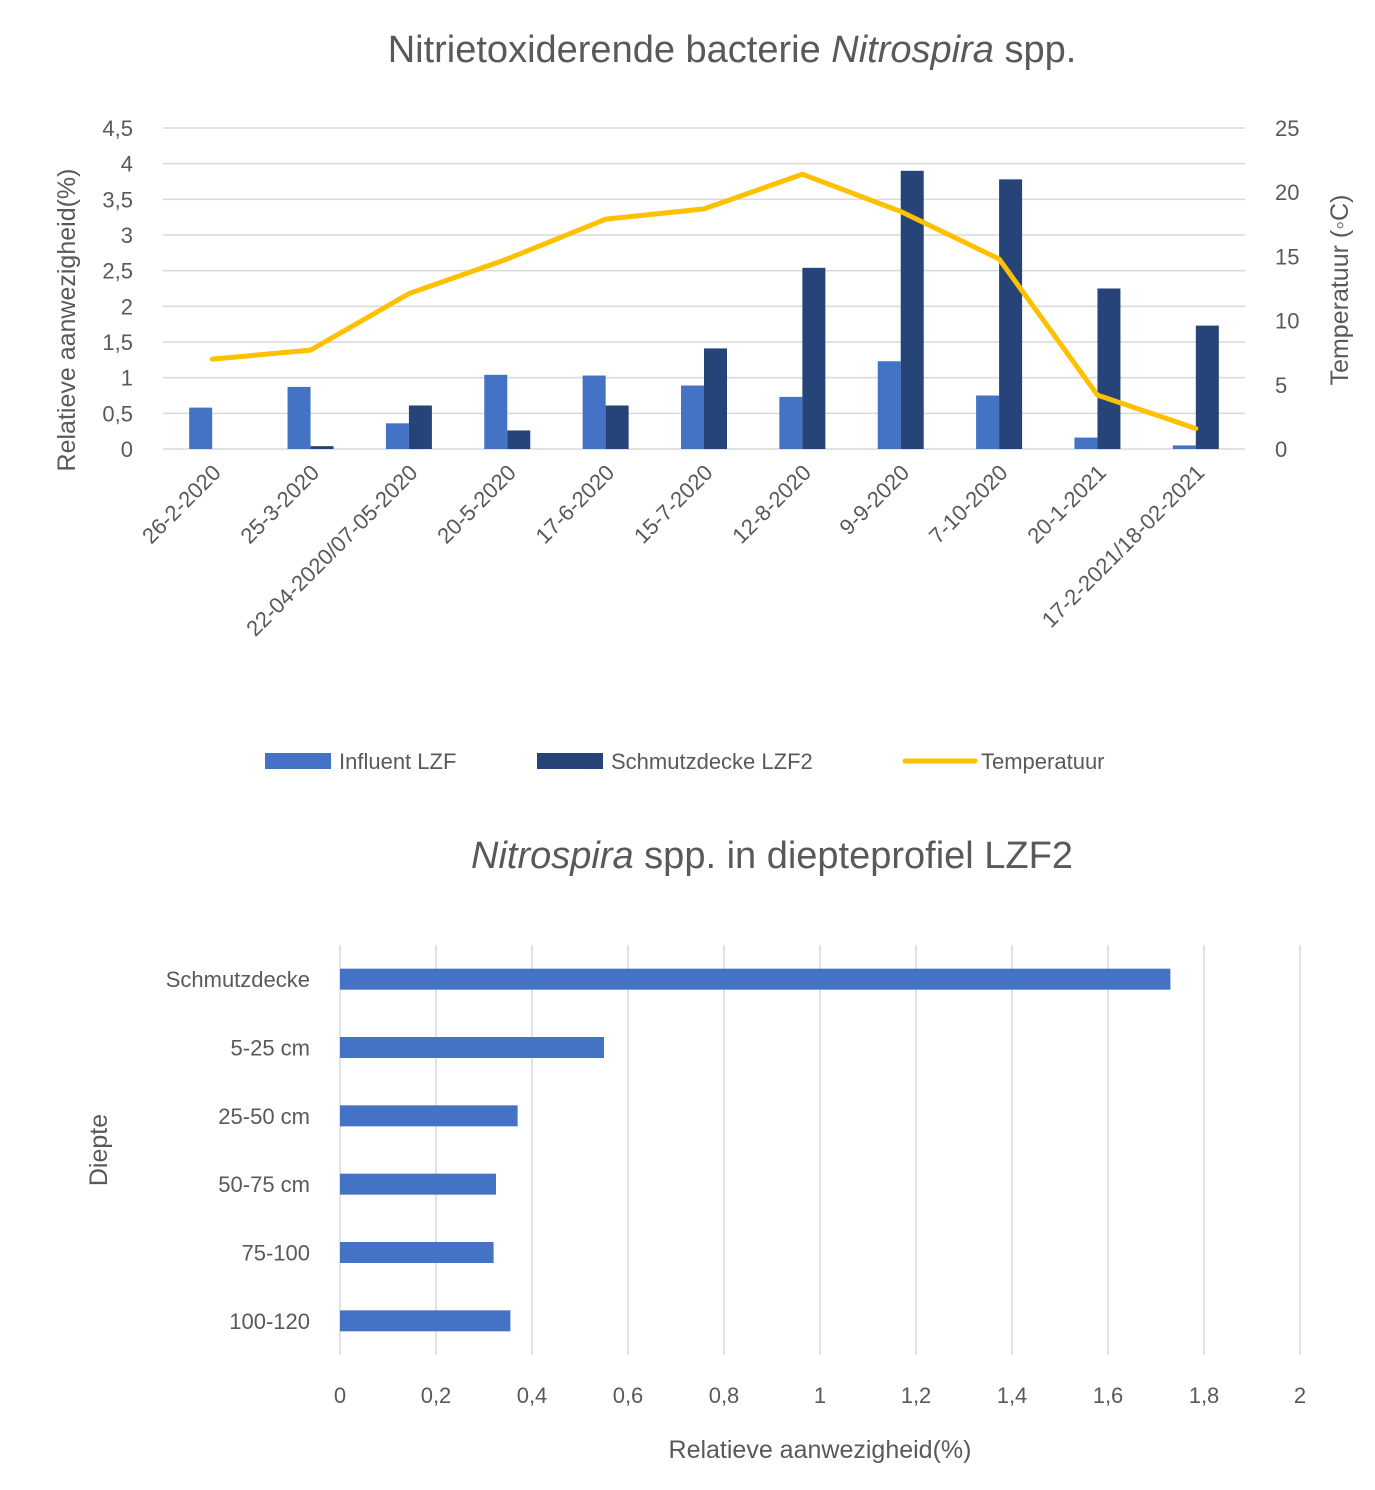 The width and height of the screenshot is (1375, 1490). What do you see at coordinates (1287, 192) in the screenshot?
I see `chart-1-right-tick-label: 20` at bounding box center [1287, 192].